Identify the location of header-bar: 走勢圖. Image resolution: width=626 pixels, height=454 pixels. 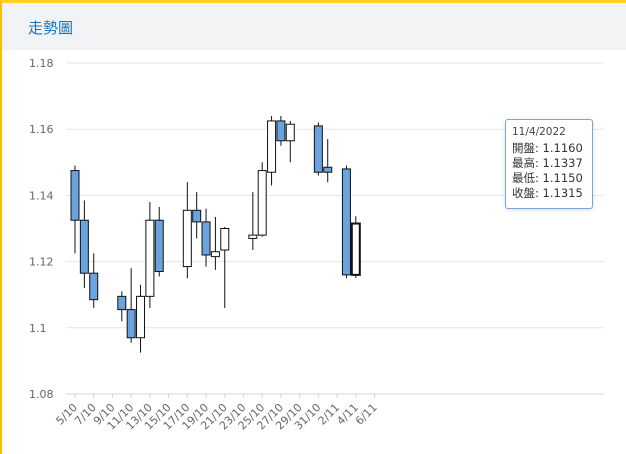
(314, 26).